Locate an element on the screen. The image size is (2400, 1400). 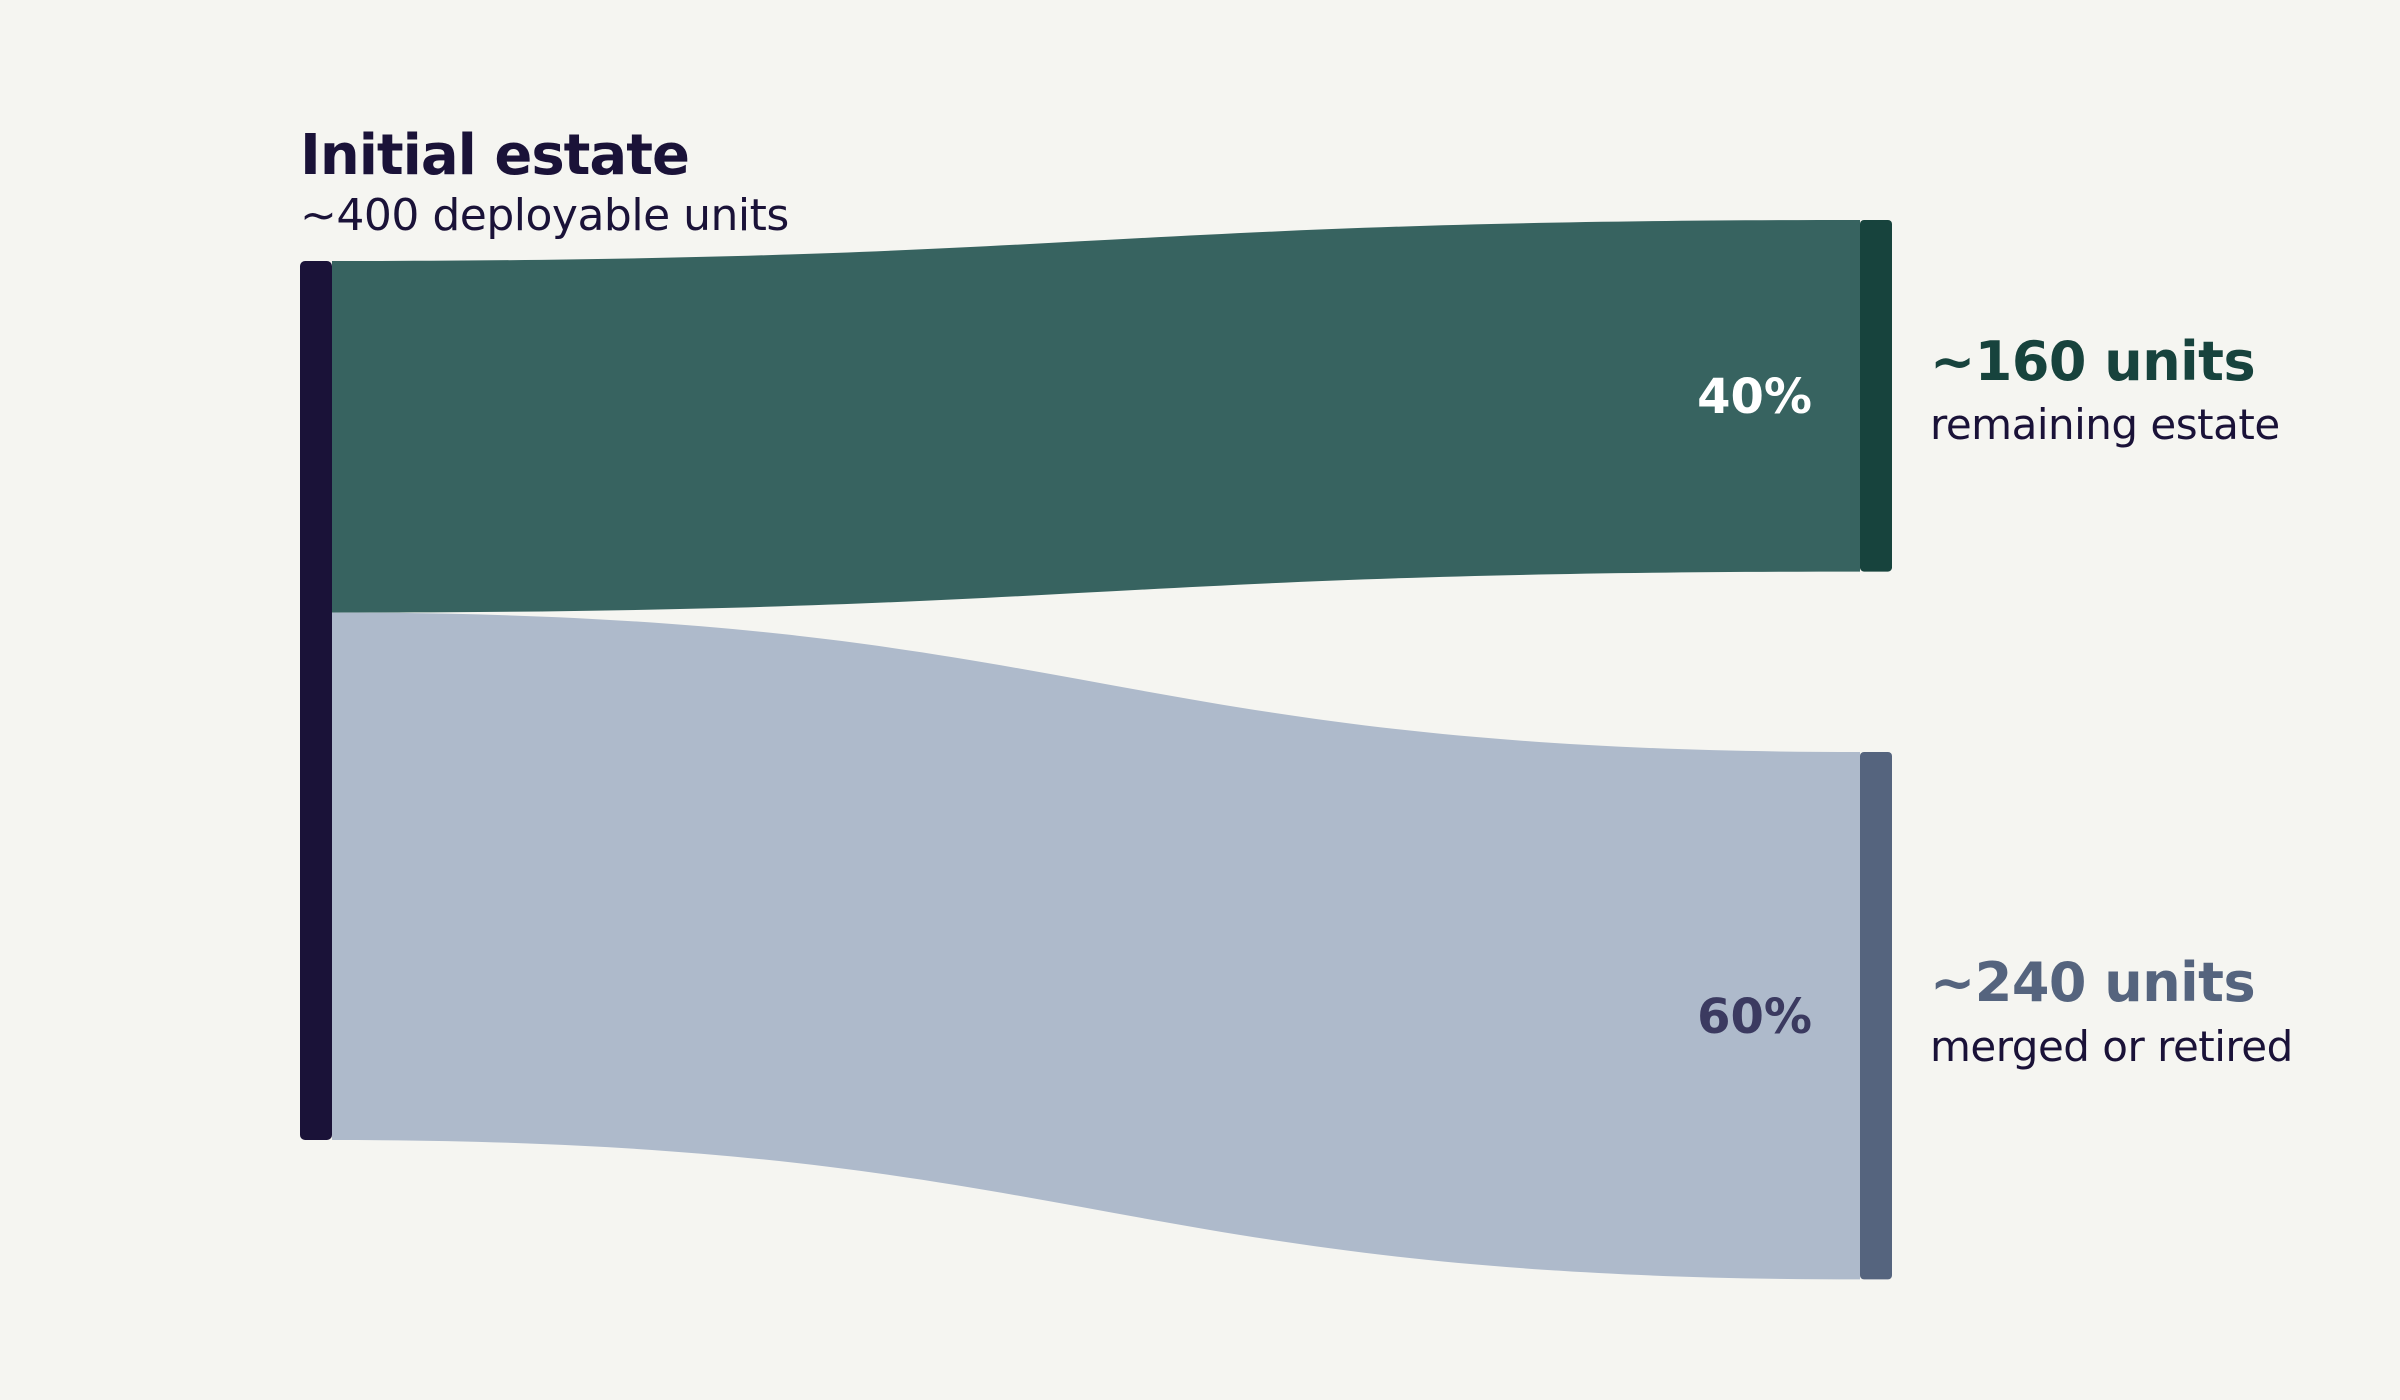
target-value-merged: ~240 units is located at coordinates (2093, 982).